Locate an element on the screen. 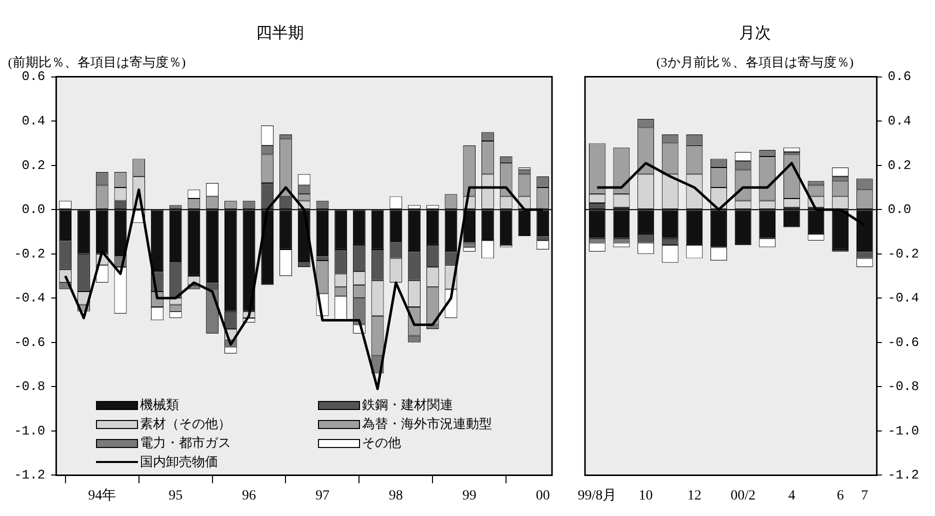 This screenshot has width=935, height=516. x-tick-label: 94年 is located at coordinates (102, 495).